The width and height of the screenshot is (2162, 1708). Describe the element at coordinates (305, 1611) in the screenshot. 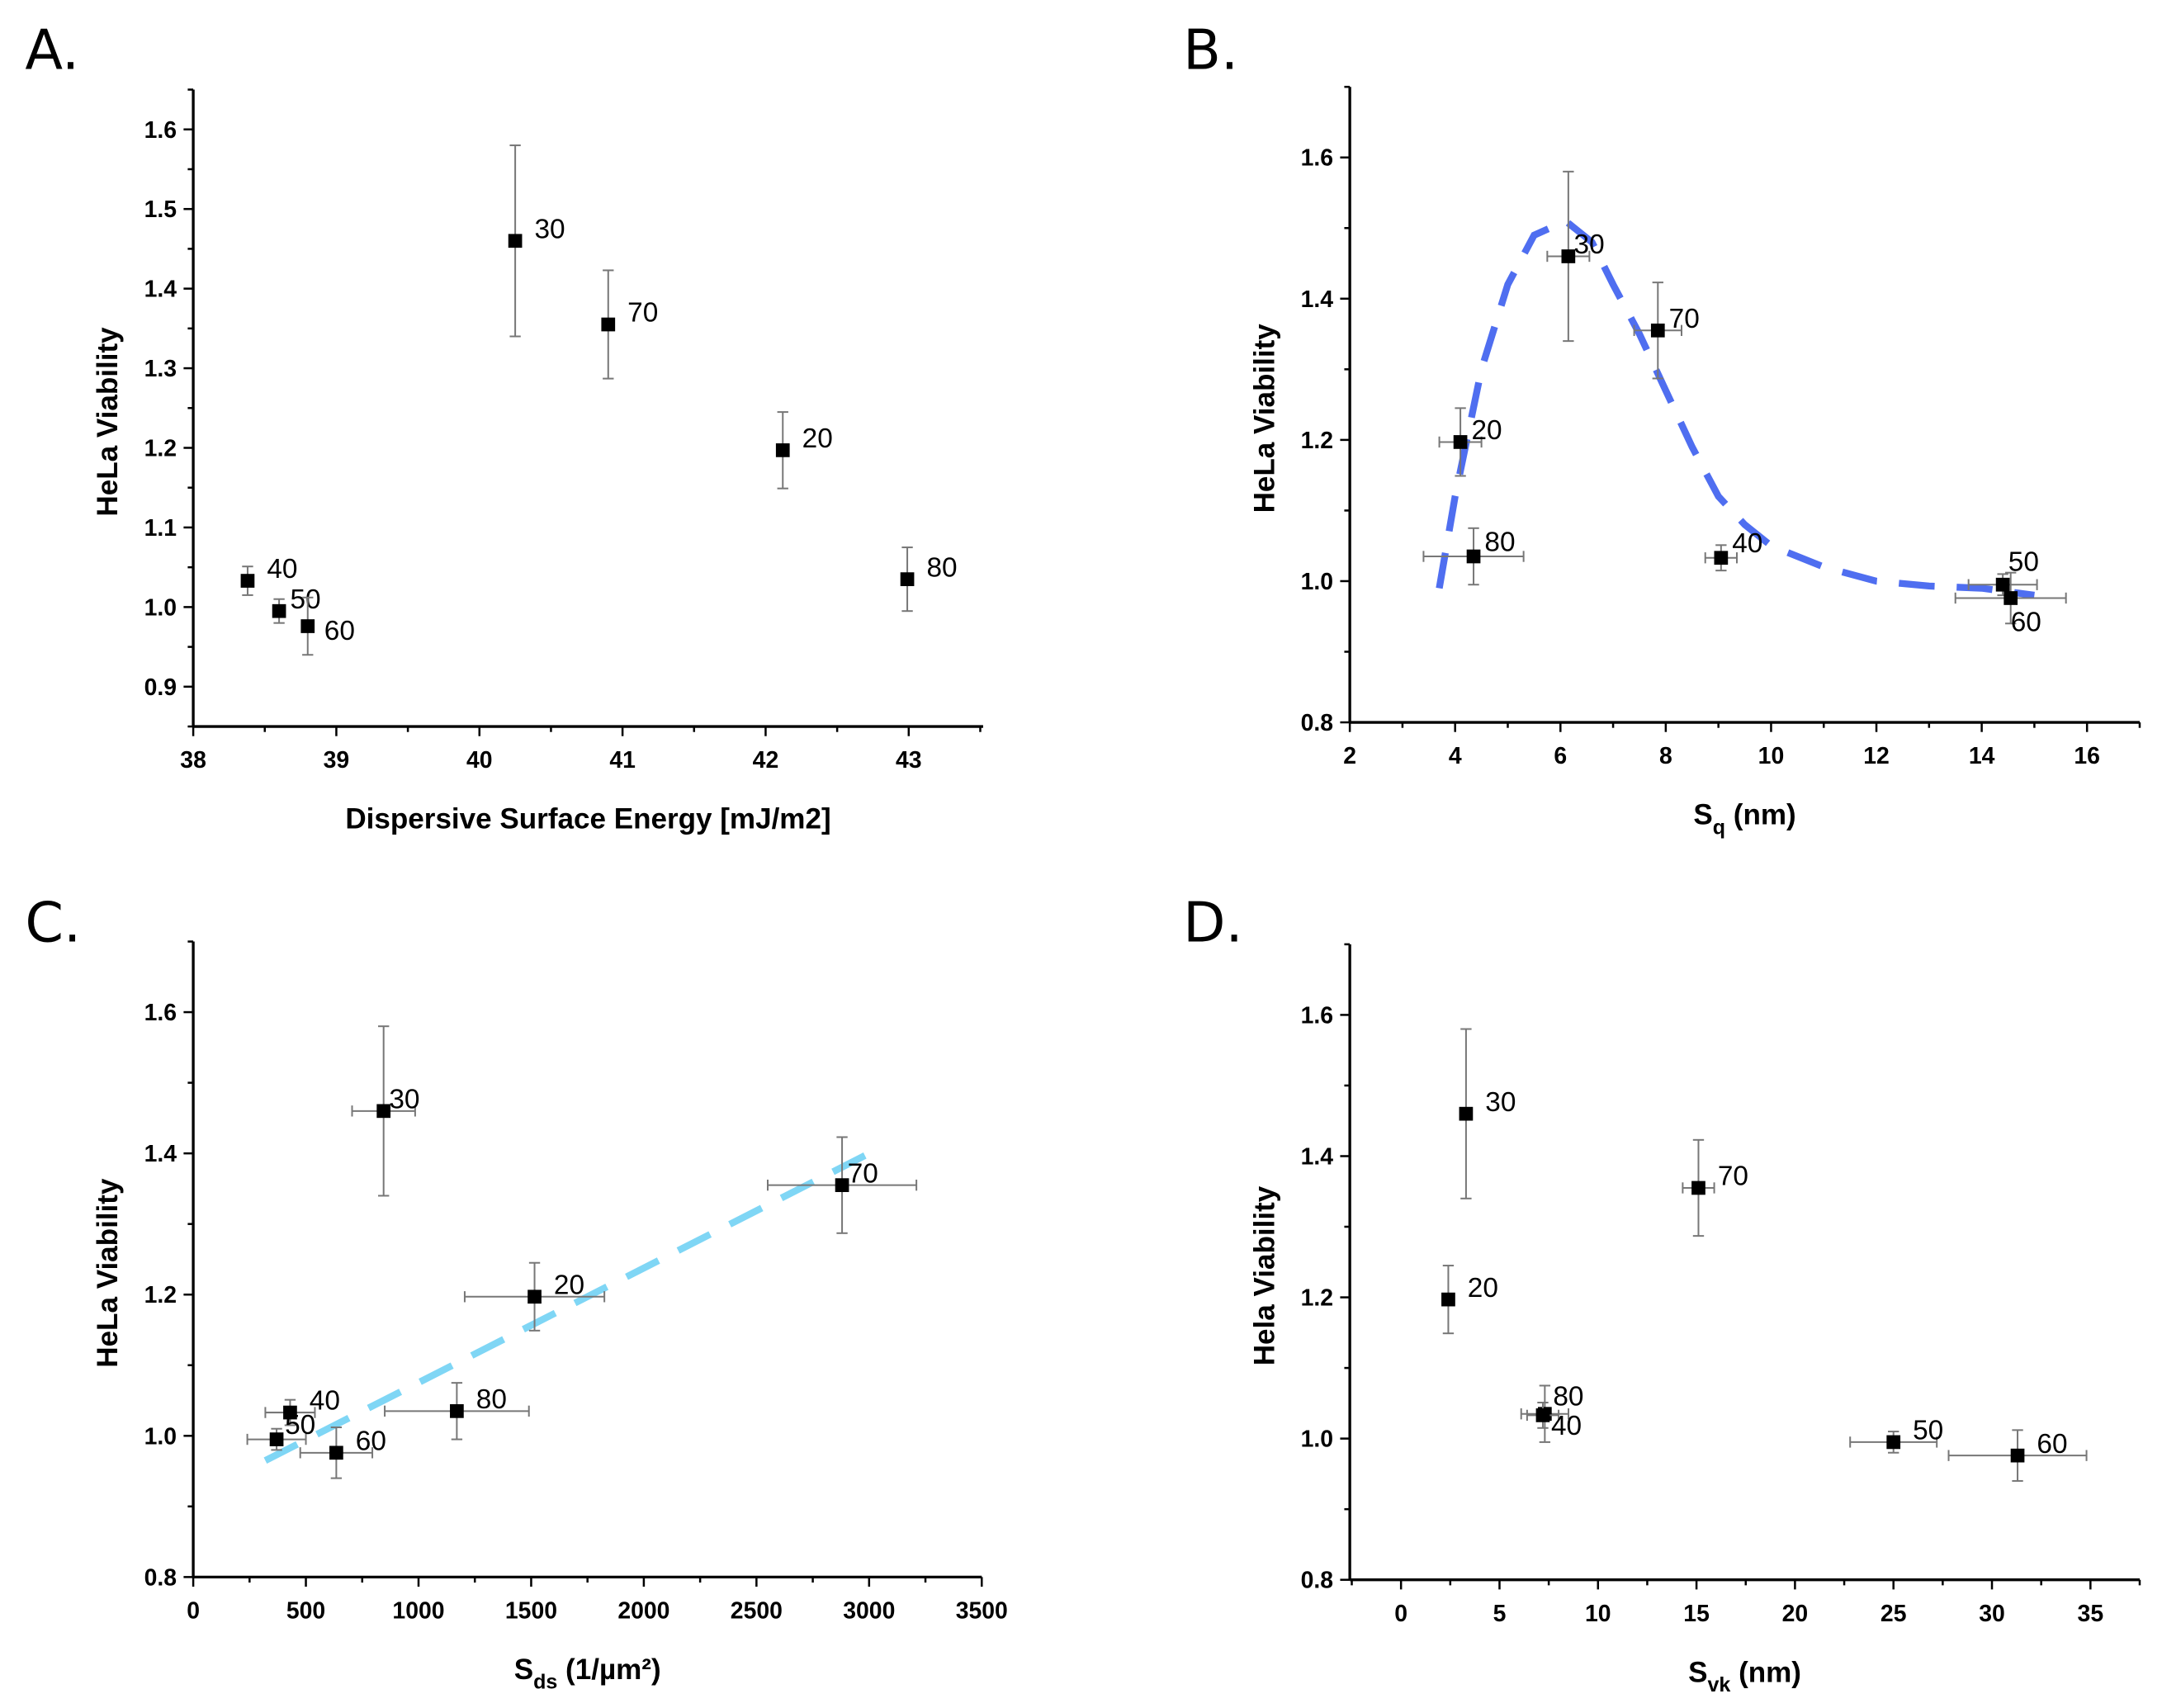

I see `x-tick-label: 500` at that location.